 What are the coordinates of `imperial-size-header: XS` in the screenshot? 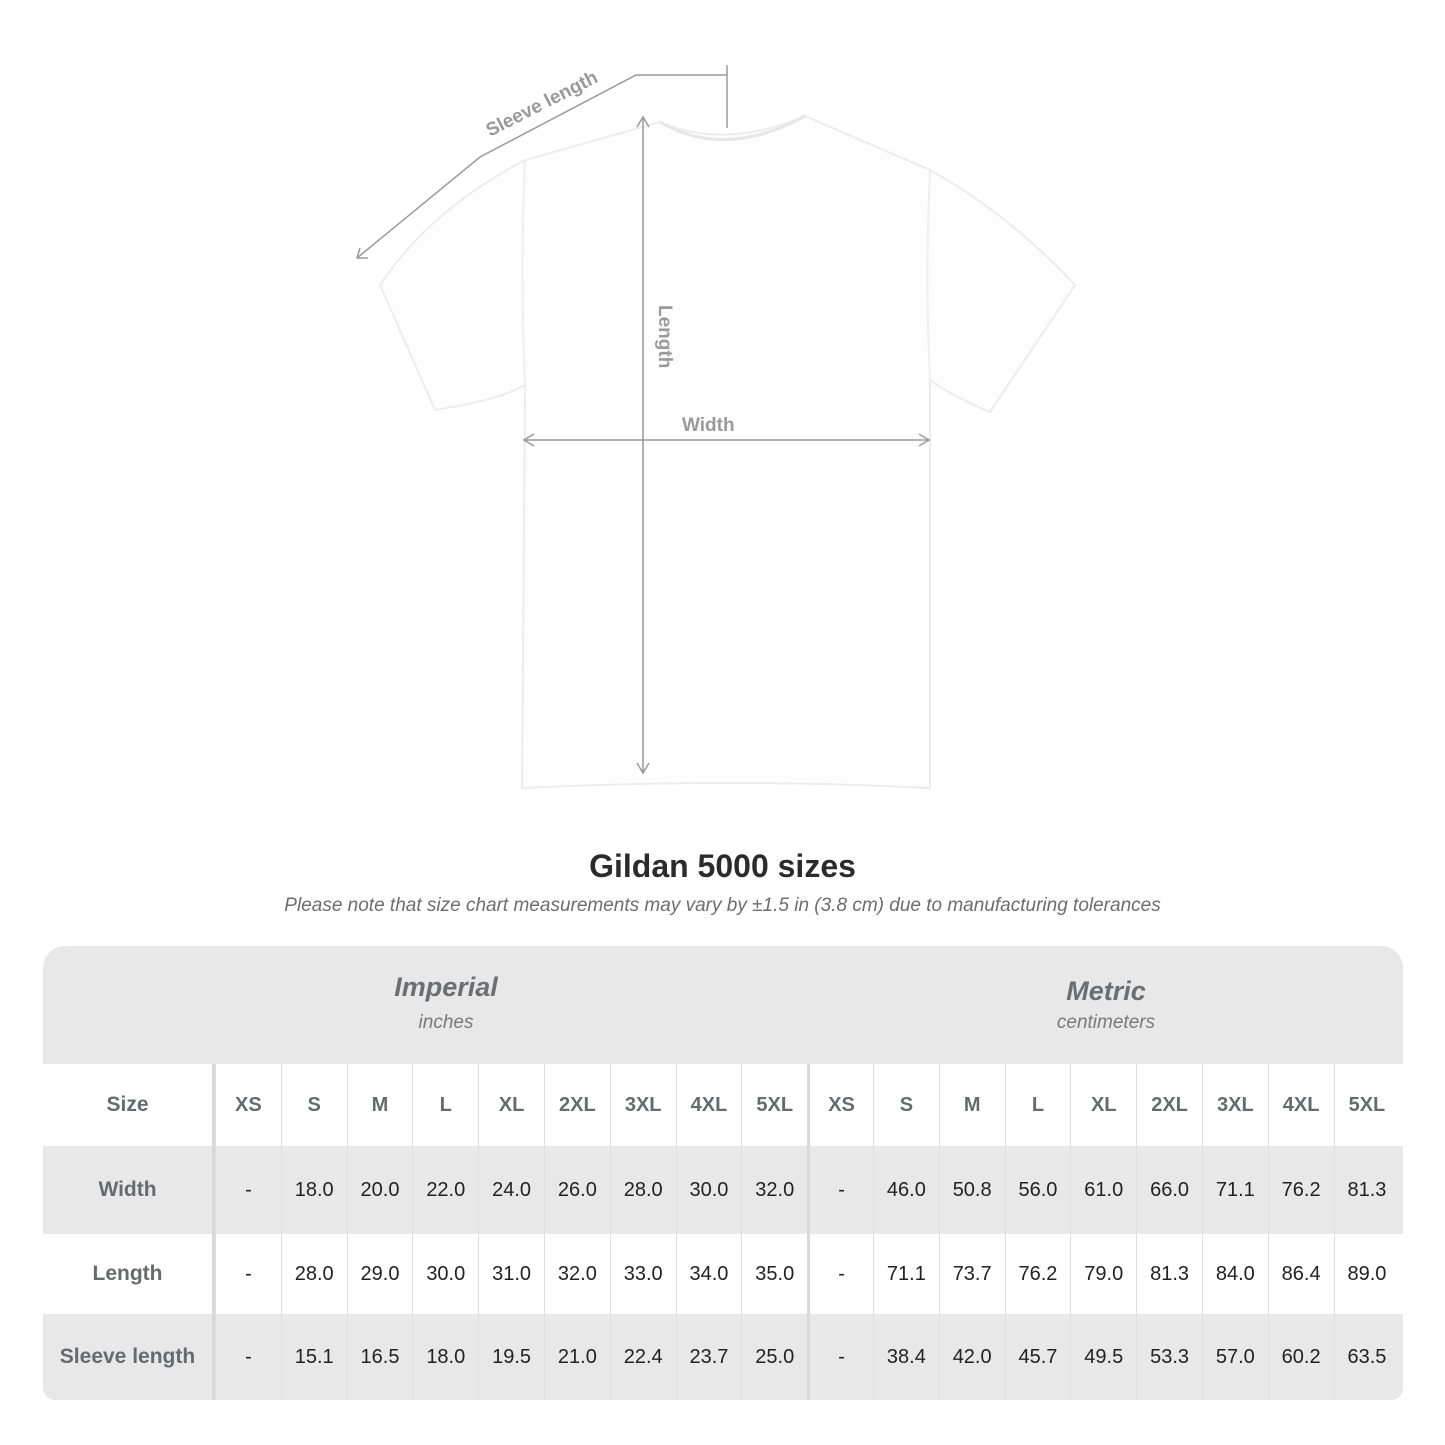 It's located at (248, 1105).